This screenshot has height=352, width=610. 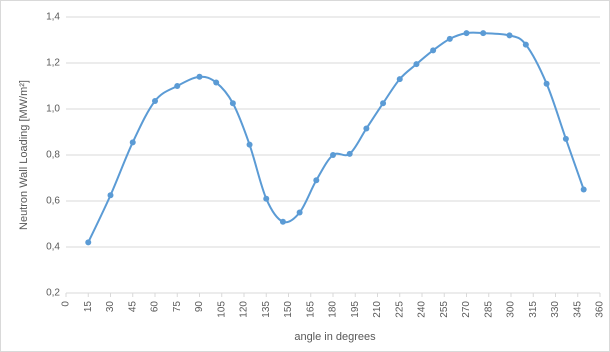 I want to click on x-tick-label: 165, so click(x=310, y=309).